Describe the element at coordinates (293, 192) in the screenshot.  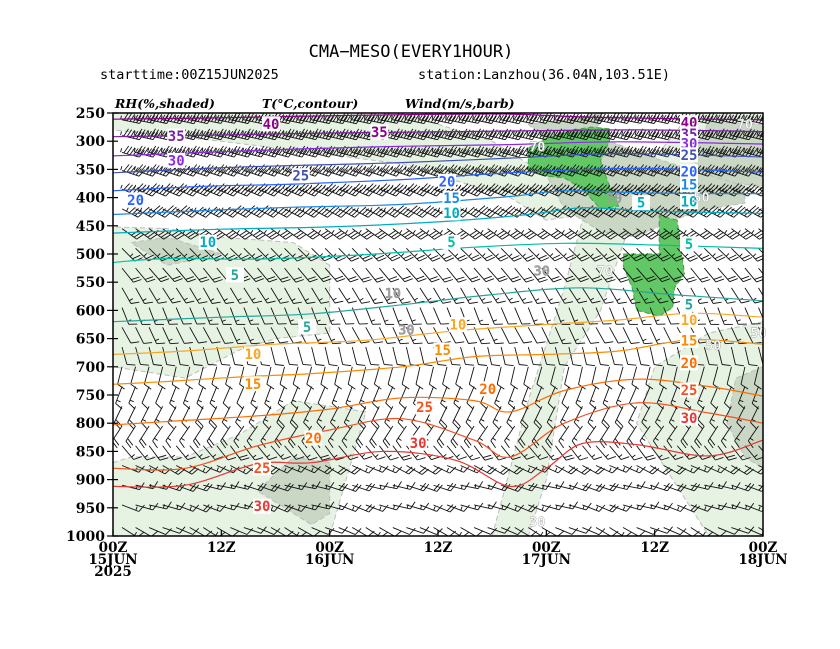
I see `wind-barb-staff` at that location.